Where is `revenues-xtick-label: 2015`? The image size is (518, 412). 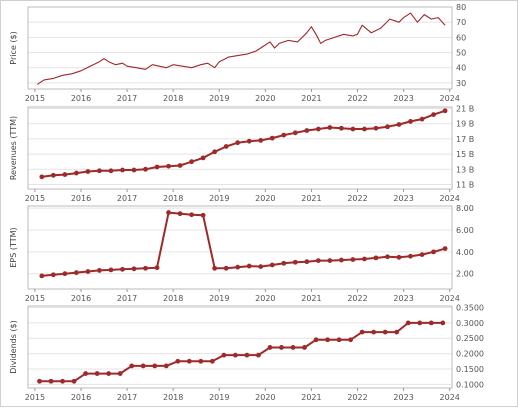 revenues-xtick-label: 2015 is located at coordinates (35, 198).